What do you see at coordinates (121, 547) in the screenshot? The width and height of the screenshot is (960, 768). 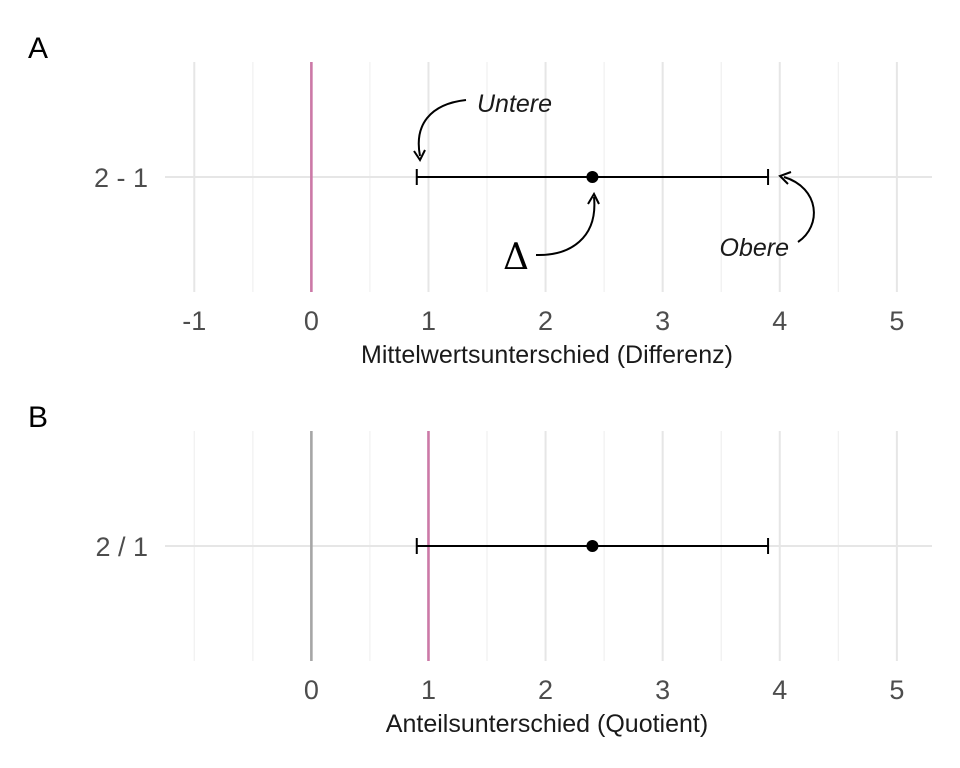 I see `panel-b-category-label: 2 / 1` at bounding box center [121, 547].